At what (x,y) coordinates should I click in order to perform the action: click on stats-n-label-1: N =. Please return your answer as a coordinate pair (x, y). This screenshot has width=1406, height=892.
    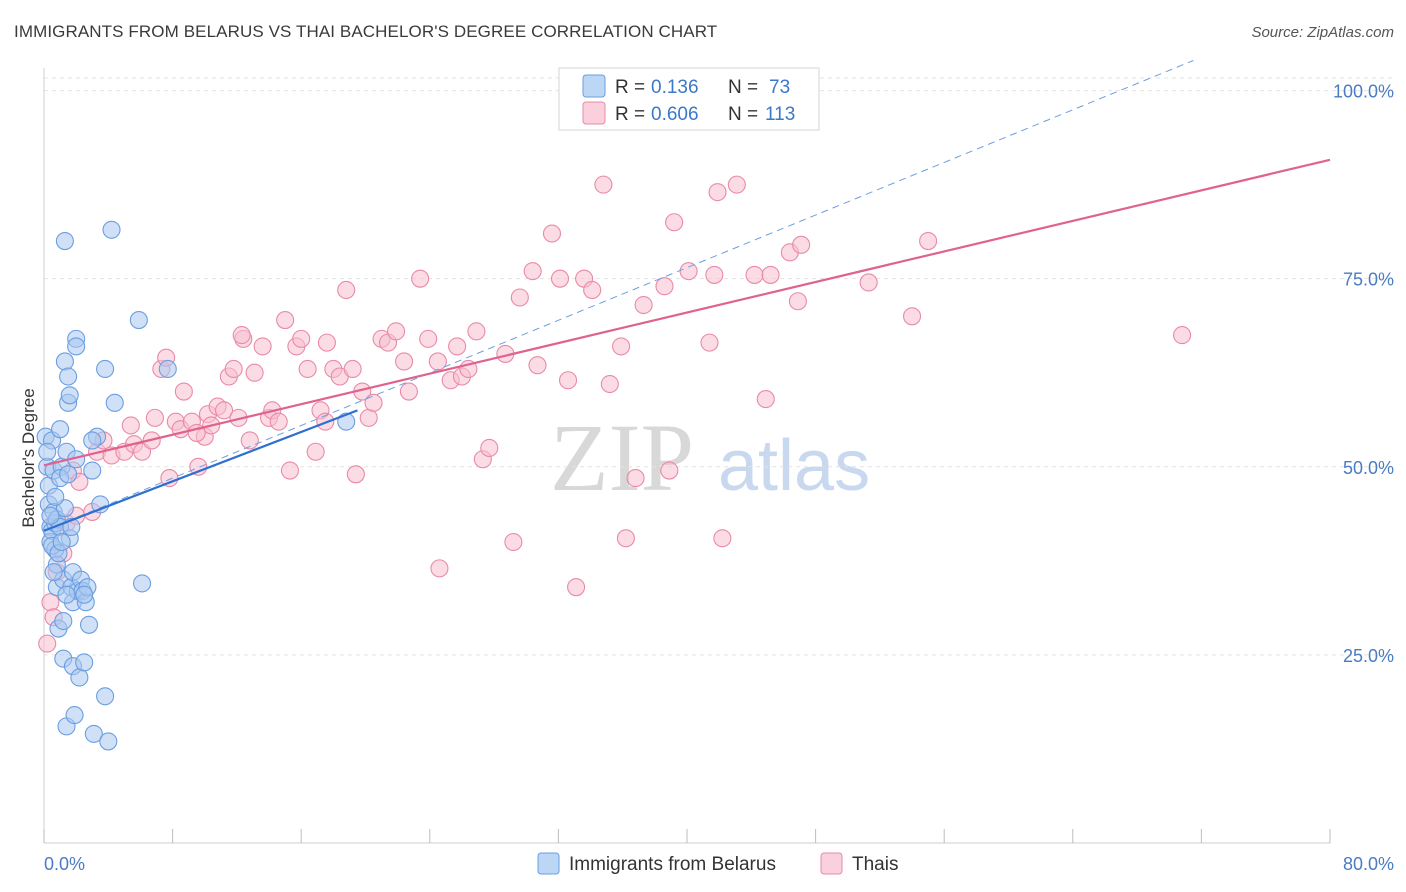
    Looking at the image, I should click on (743, 87).